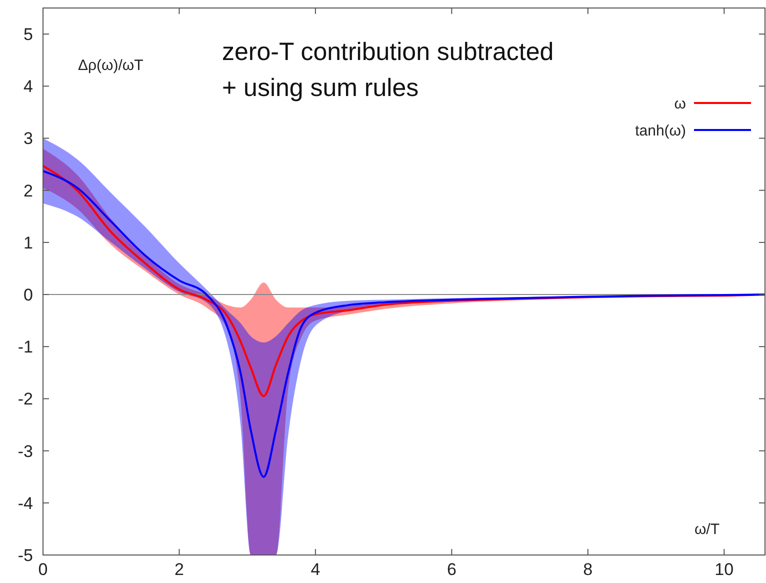  I want to click on y-tick-label: 4, so click(28, 86).